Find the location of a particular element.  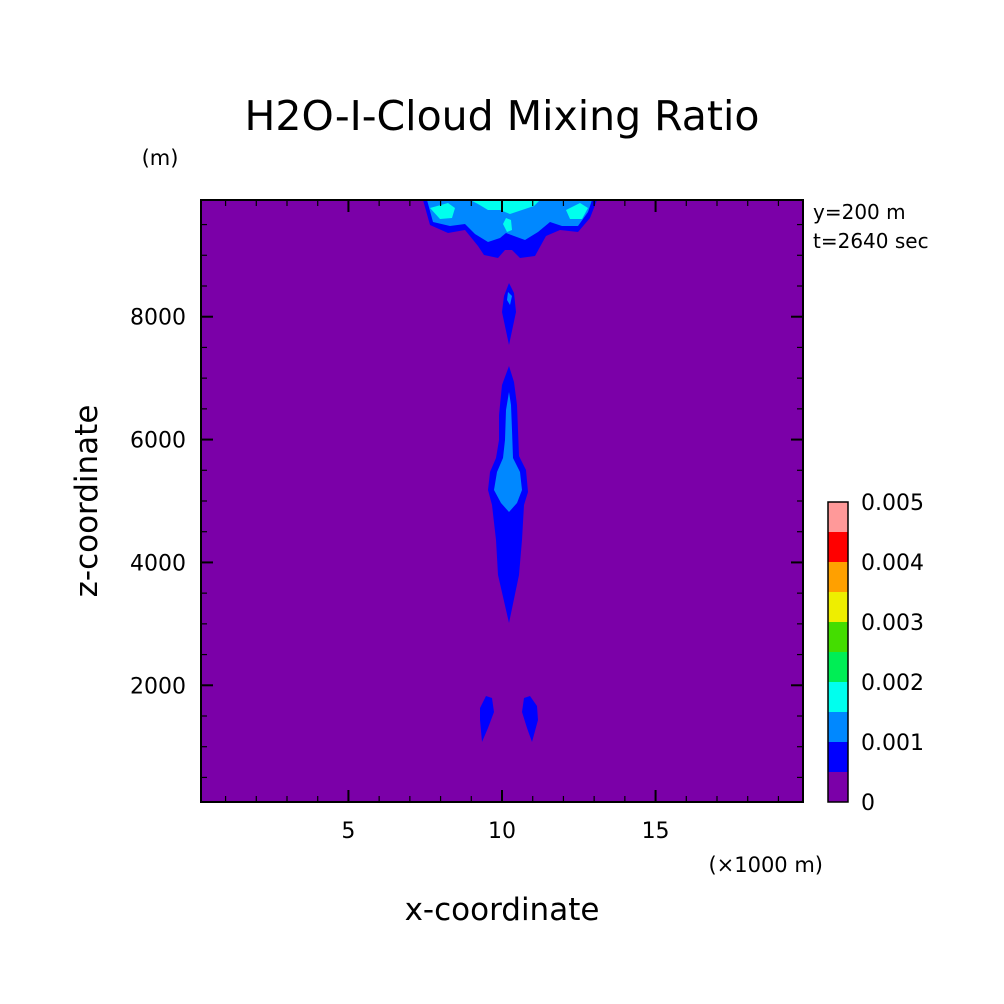

y-tick-label: 8000 is located at coordinates (158, 318).